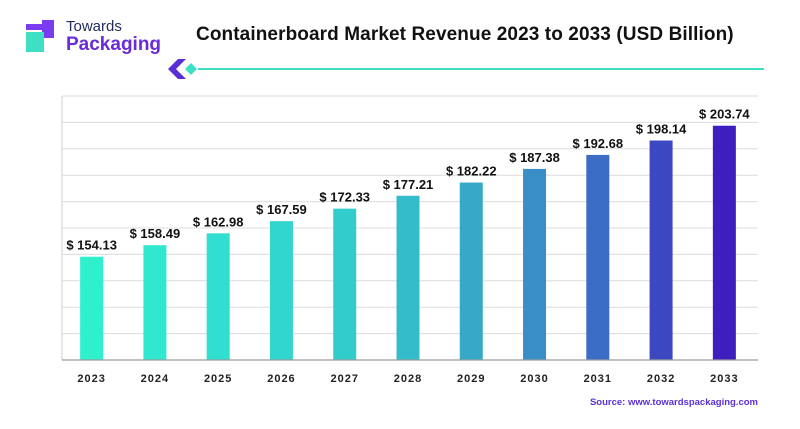 This screenshot has height=429, width=800. What do you see at coordinates (598, 143) in the screenshot?
I see `data-label: $ 192.68` at bounding box center [598, 143].